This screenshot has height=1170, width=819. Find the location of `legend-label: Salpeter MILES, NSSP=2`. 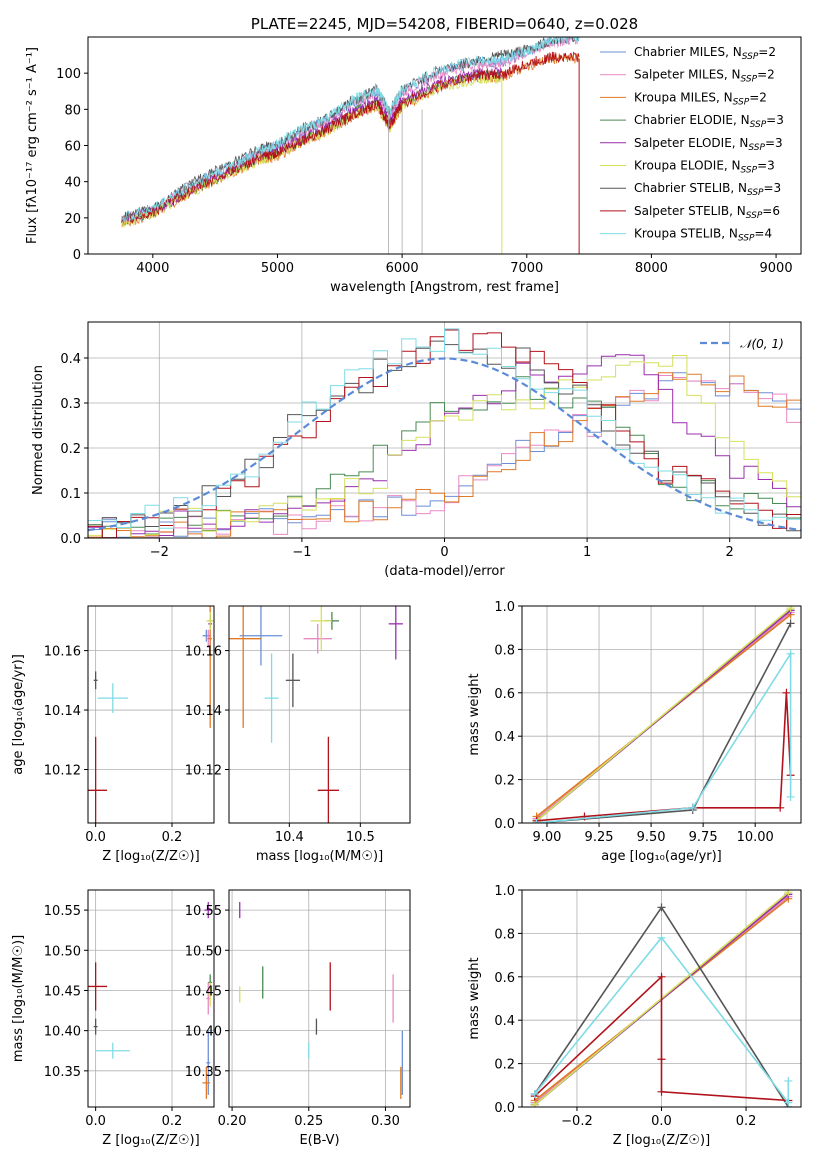

legend-label: Salpeter MILES, NSSP=2 is located at coordinates (704, 76).